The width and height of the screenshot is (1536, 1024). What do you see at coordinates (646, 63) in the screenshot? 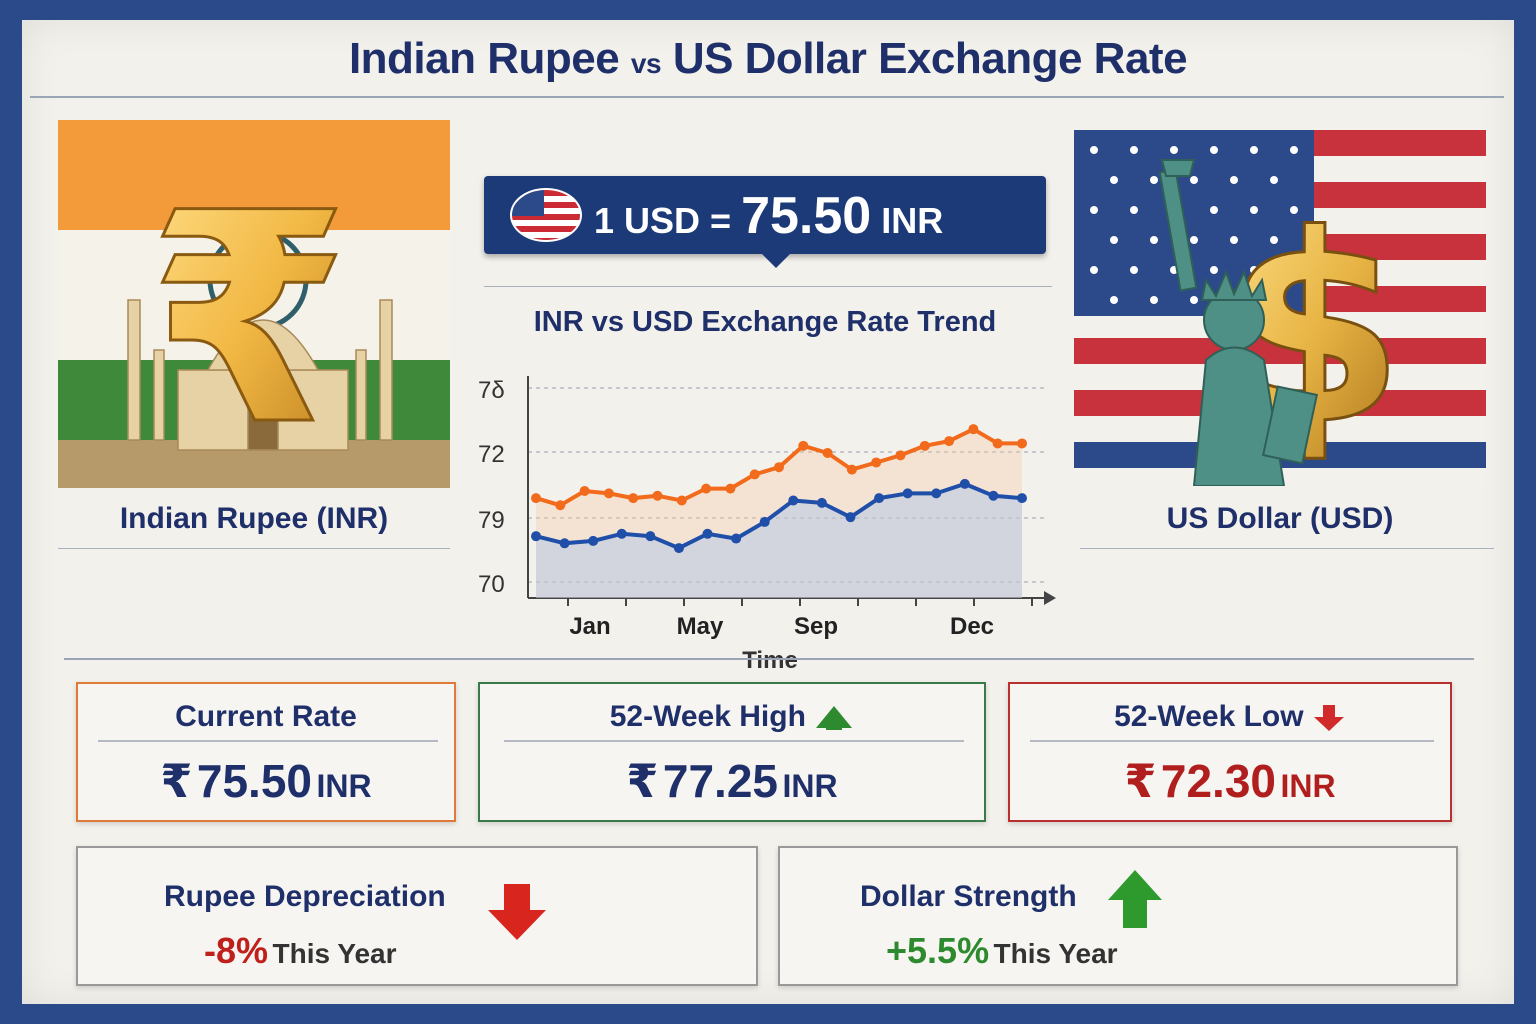
I see `title-vs: vs` at bounding box center [646, 63].